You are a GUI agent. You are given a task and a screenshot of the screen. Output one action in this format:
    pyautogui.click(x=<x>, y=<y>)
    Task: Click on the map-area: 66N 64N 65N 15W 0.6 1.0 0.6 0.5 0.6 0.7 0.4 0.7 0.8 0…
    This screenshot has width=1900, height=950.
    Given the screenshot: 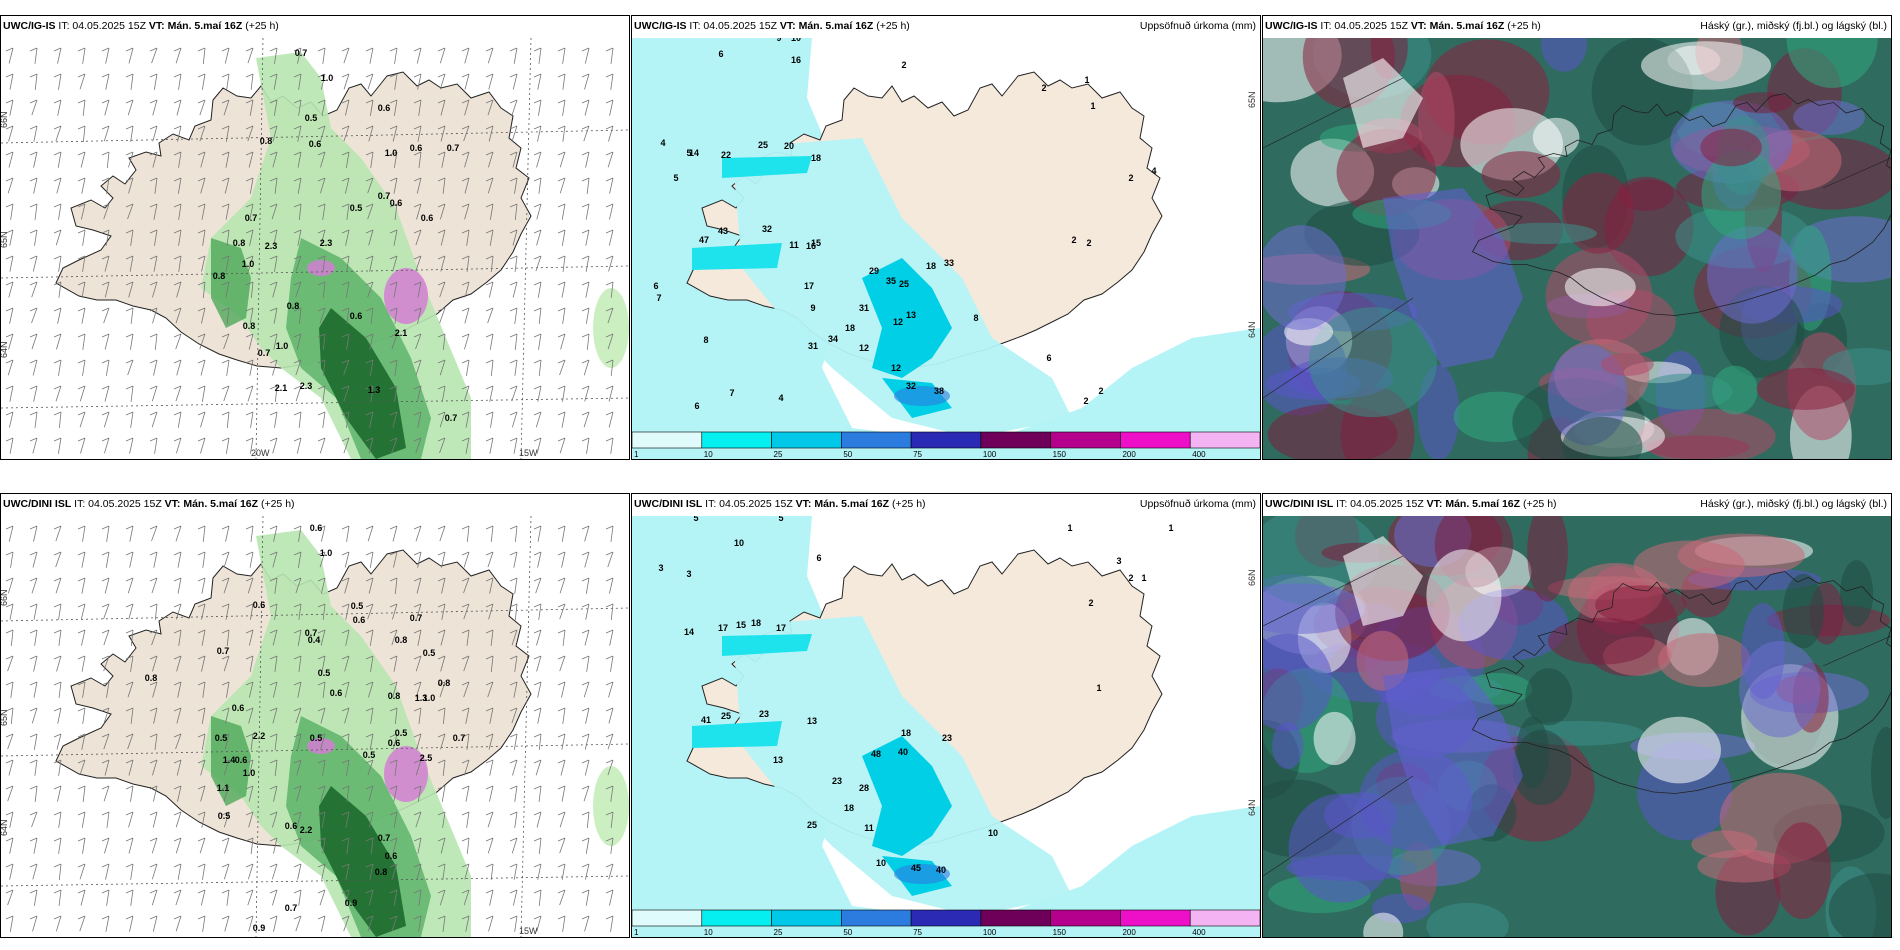 What is the action you would take?
    pyautogui.click(x=315, y=726)
    